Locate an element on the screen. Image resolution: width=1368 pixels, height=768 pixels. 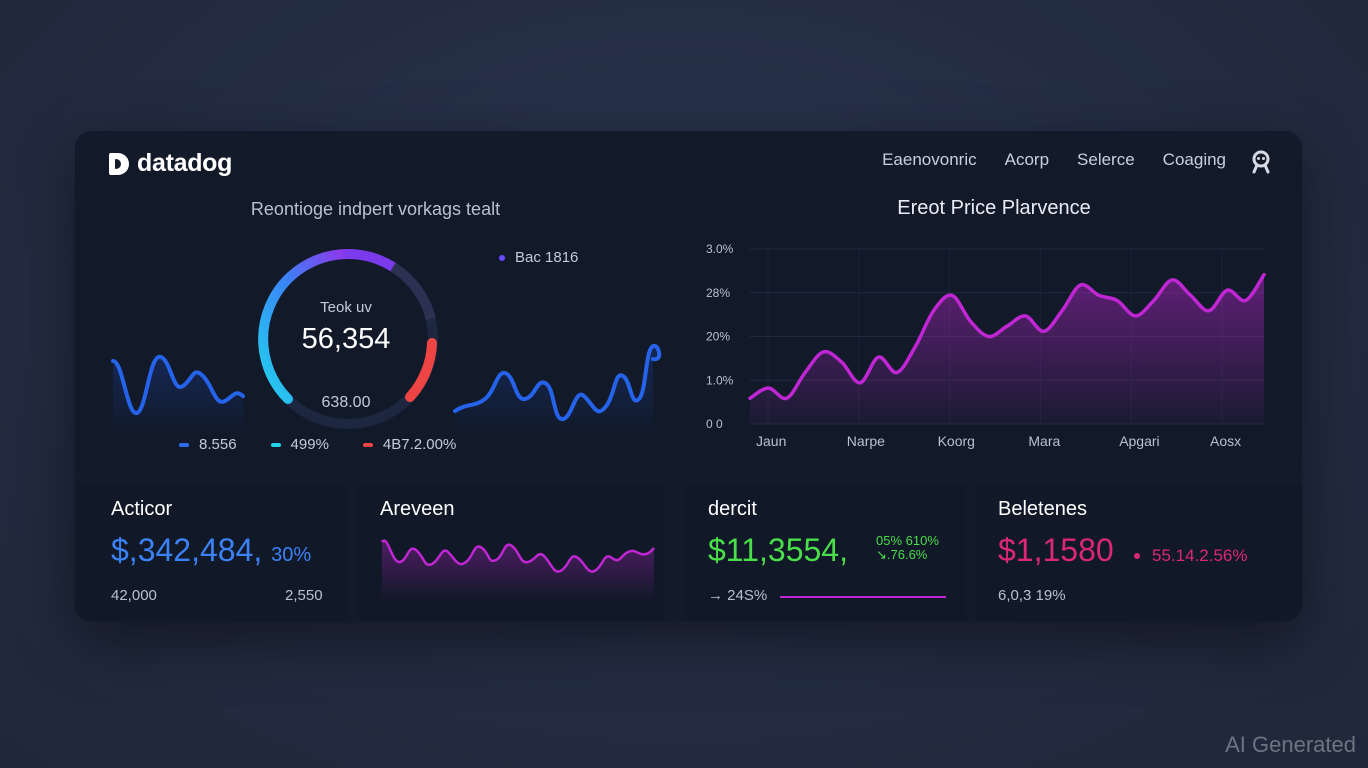
y-tick-label: 20% is located at coordinates (718, 337).